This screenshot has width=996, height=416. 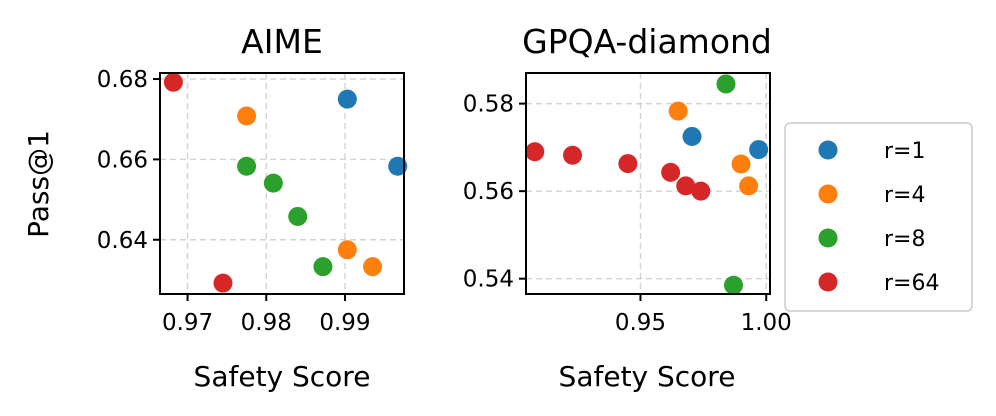 What do you see at coordinates (122, 160) in the screenshot?
I see `aime-y-tick-label: 0.66` at bounding box center [122, 160].